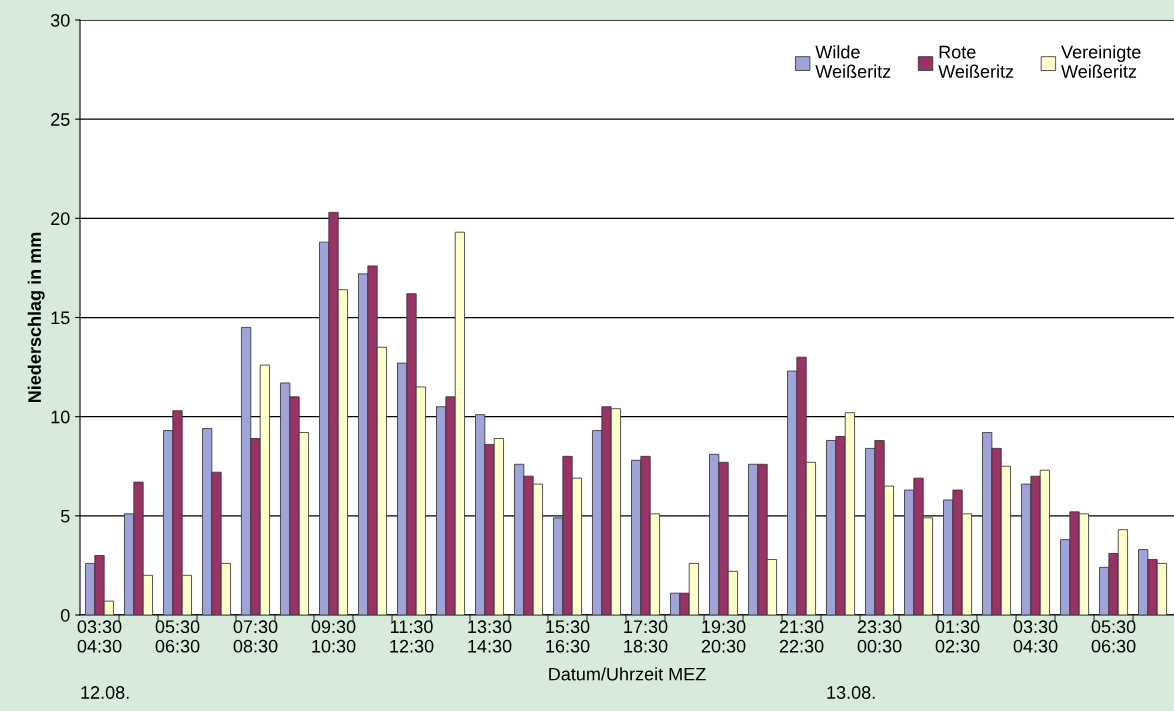 The image size is (1174, 711). Describe the element at coordinates (65, 615) in the screenshot. I see `y-tick-label: 0` at that location.